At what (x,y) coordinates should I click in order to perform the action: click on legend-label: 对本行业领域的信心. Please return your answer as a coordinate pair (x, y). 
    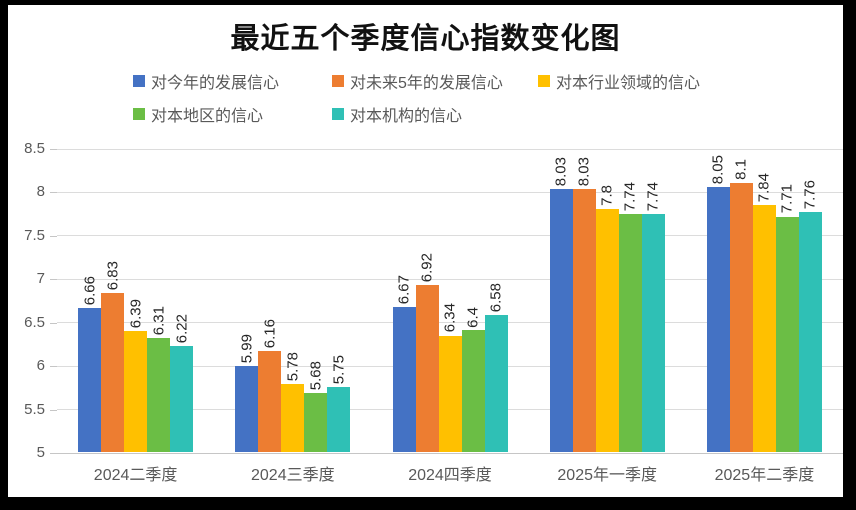
    Looking at the image, I should click on (628, 83).